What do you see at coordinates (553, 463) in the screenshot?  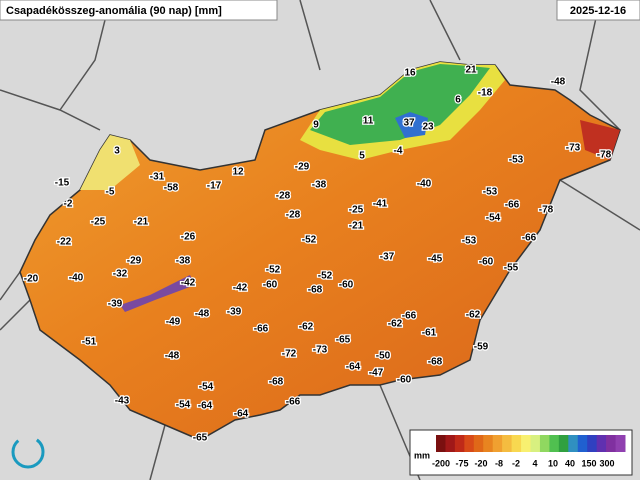 I see `legend-label: 10` at bounding box center [553, 463].